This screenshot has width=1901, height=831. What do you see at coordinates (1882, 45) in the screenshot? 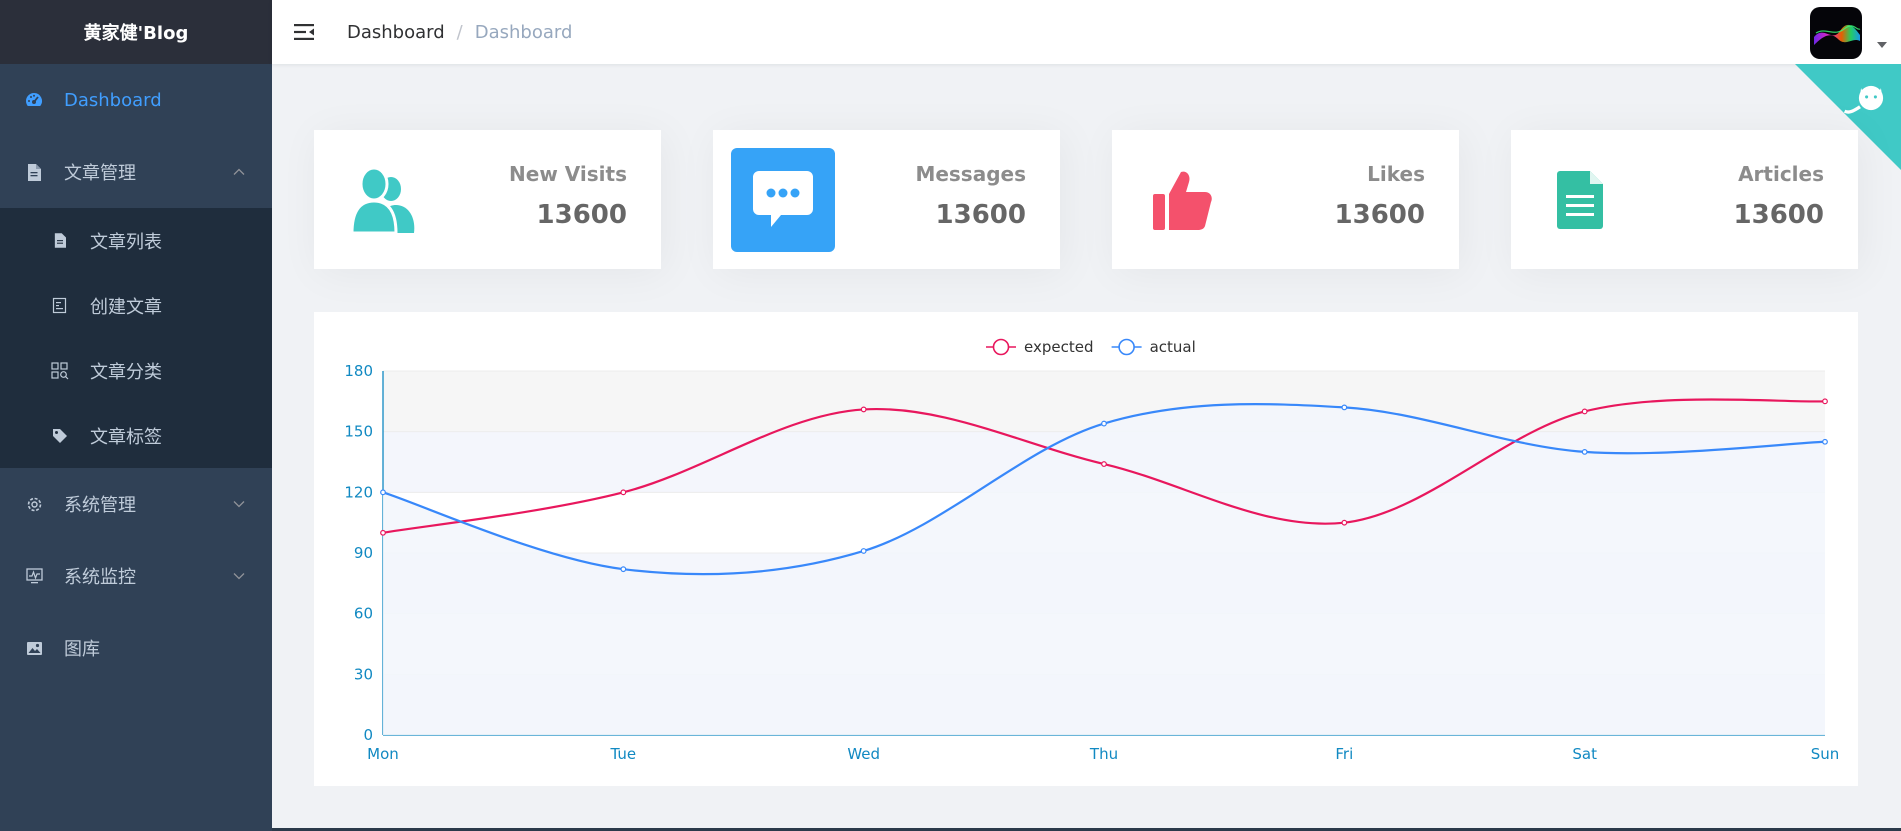
I see `caret-down-icon` at bounding box center [1882, 45].